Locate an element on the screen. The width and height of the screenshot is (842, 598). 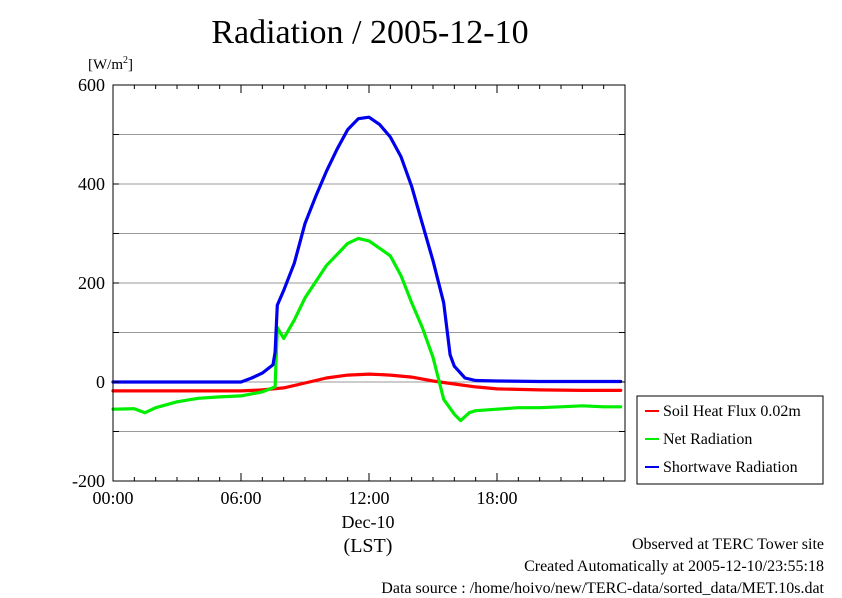
y-tick-label: 0 is located at coordinates (100, 382).